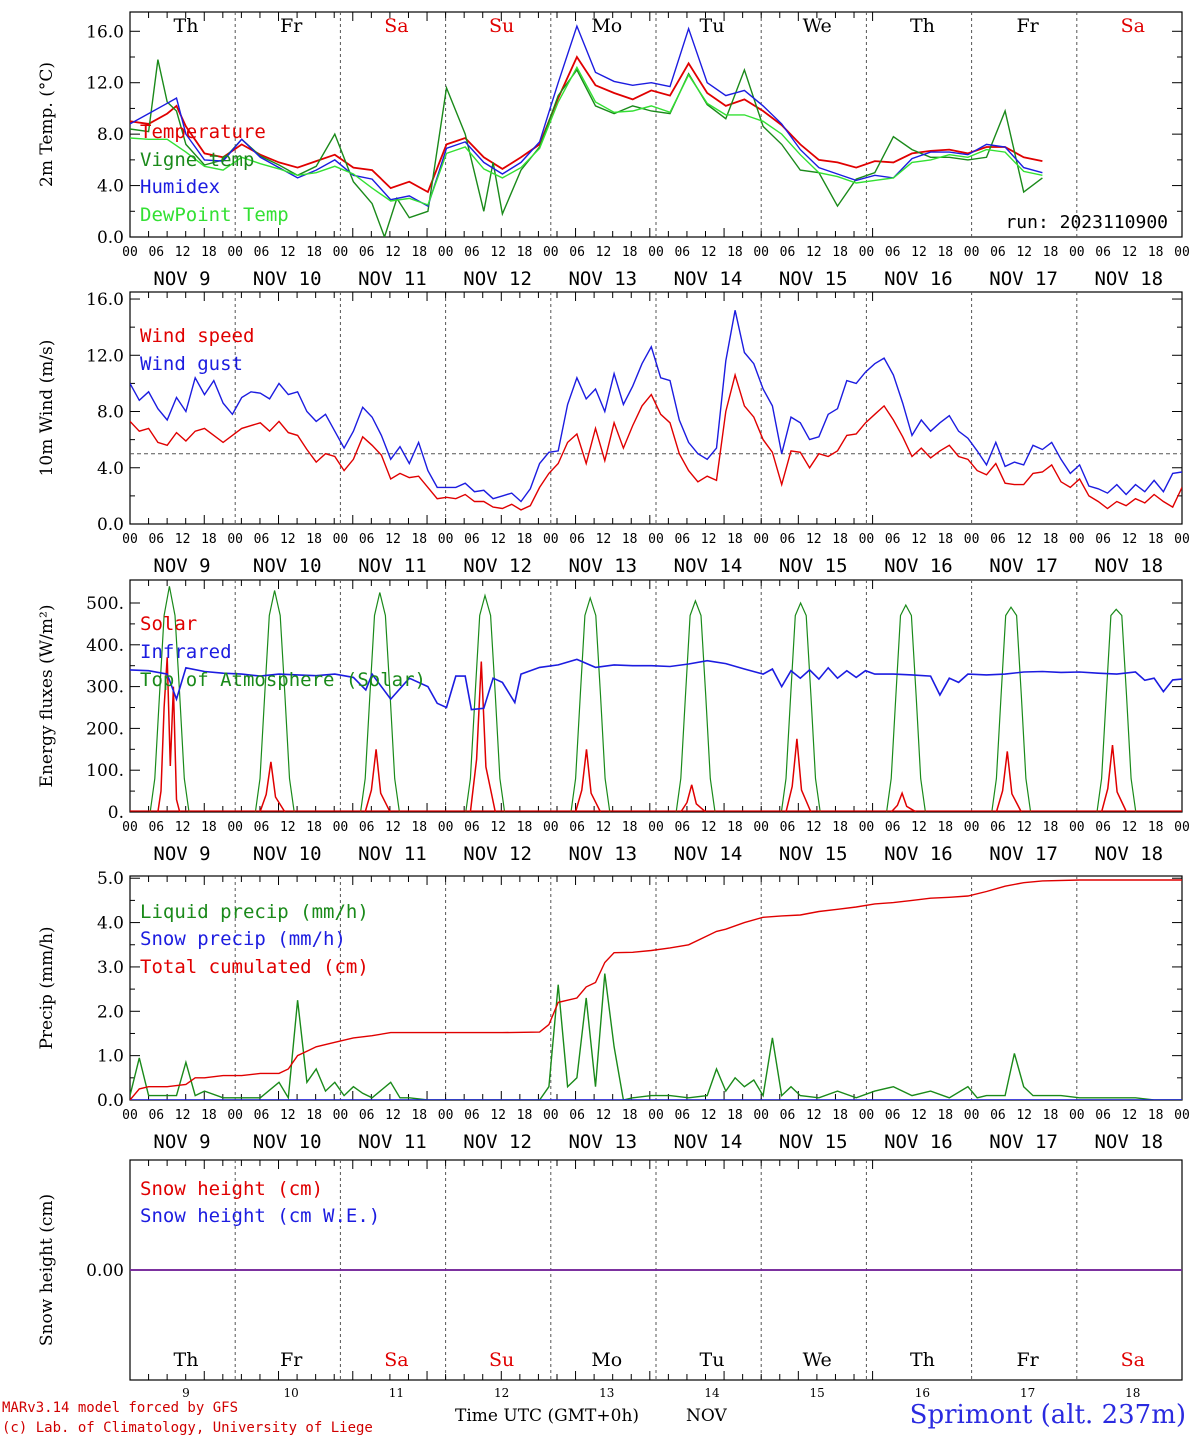 This screenshot has height=1440, width=1194. What do you see at coordinates (656, 684) in the screenshot?
I see `infrared-line` at bounding box center [656, 684].